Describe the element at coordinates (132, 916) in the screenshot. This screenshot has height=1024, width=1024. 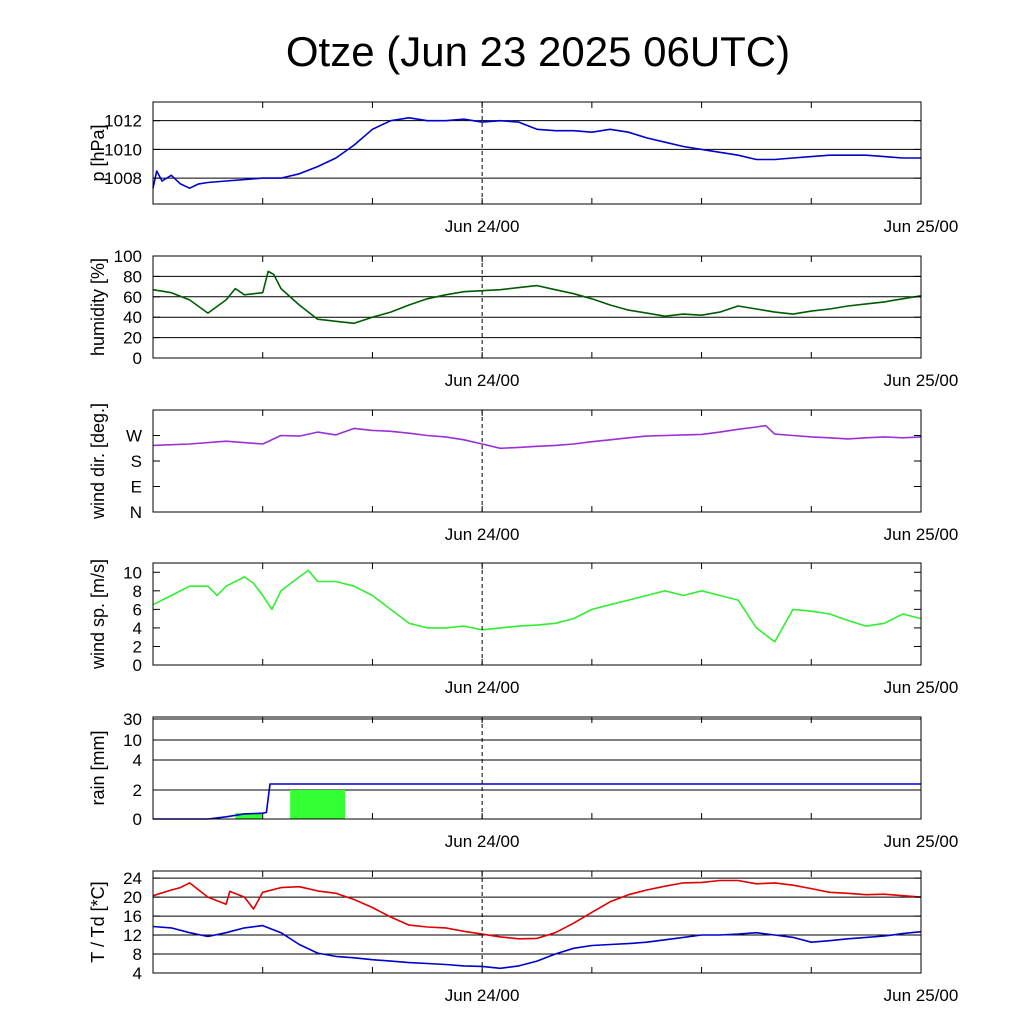
I see `y-tick-label: 16` at that location.